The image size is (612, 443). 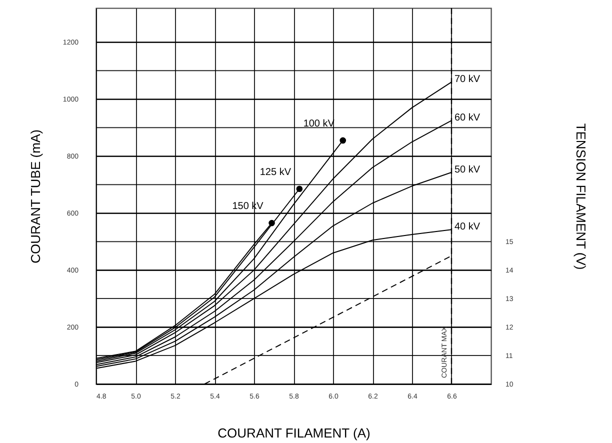 What do you see at coordinates (467, 227) in the screenshot?
I see `series-label: 40 kV` at bounding box center [467, 227].